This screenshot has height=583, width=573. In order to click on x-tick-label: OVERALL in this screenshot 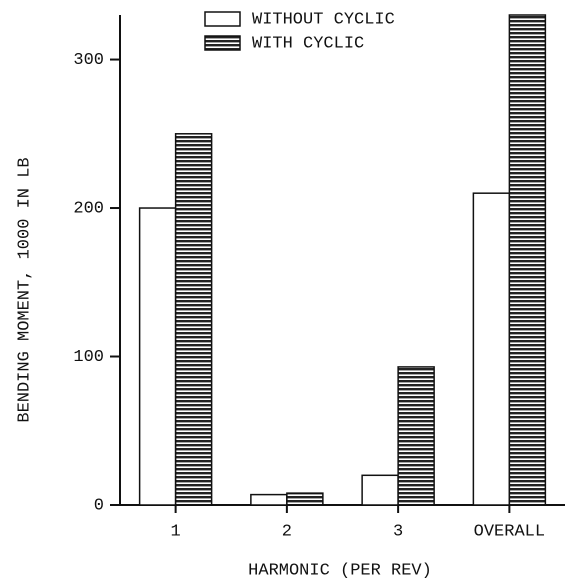, I will do `click(509, 531)`.